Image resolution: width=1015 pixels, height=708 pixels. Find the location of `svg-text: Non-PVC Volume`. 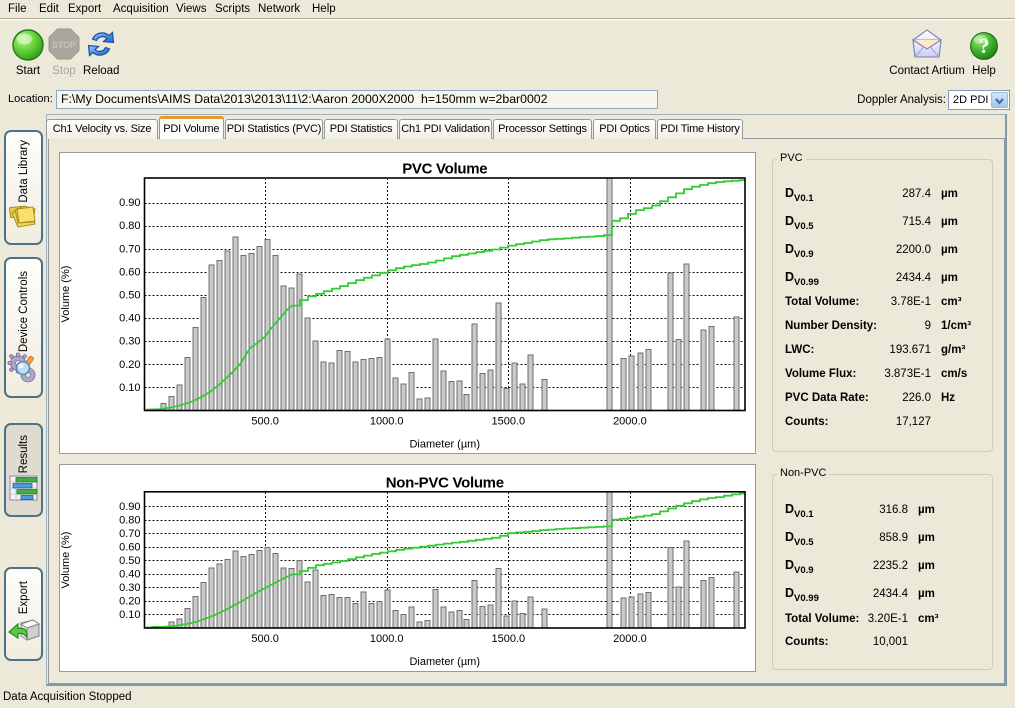

svg-text: Non-PVC Volume is located at coordinates (445, 482).